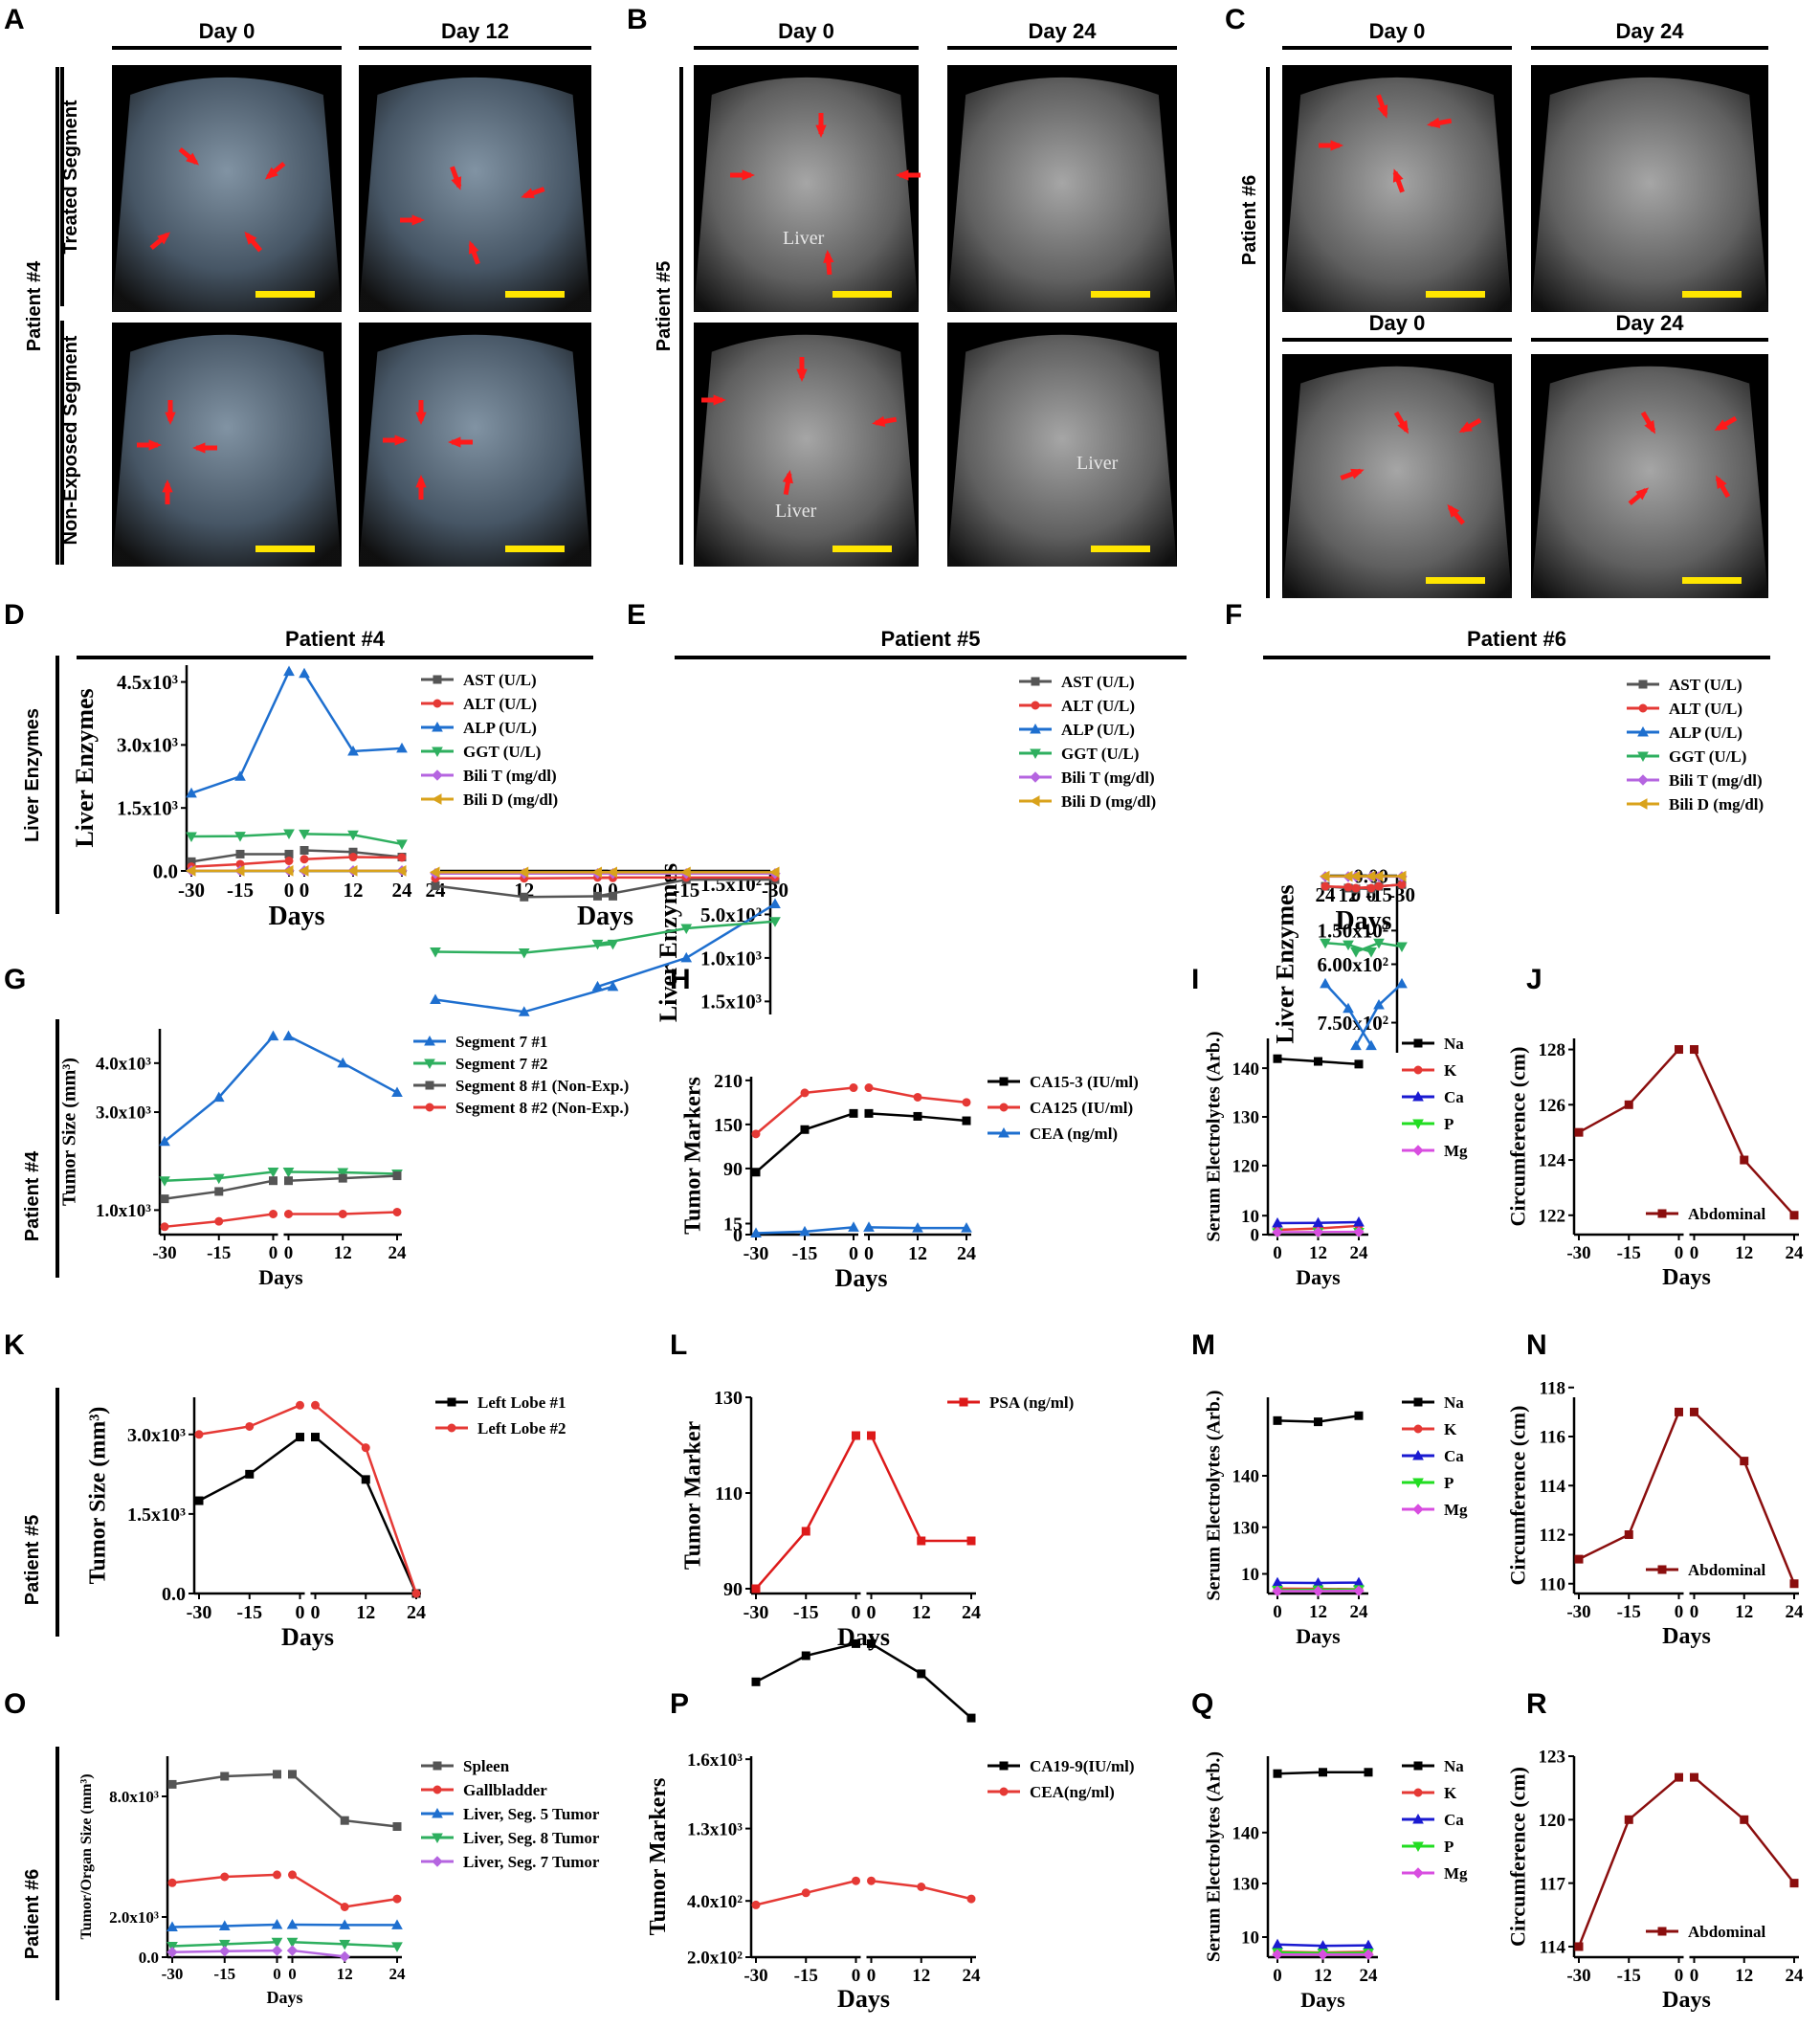 The image size is (1820, 2028). I want to click on legend-entry: Segment 8 #1 (Non-Exp.), so click(521, 1086).